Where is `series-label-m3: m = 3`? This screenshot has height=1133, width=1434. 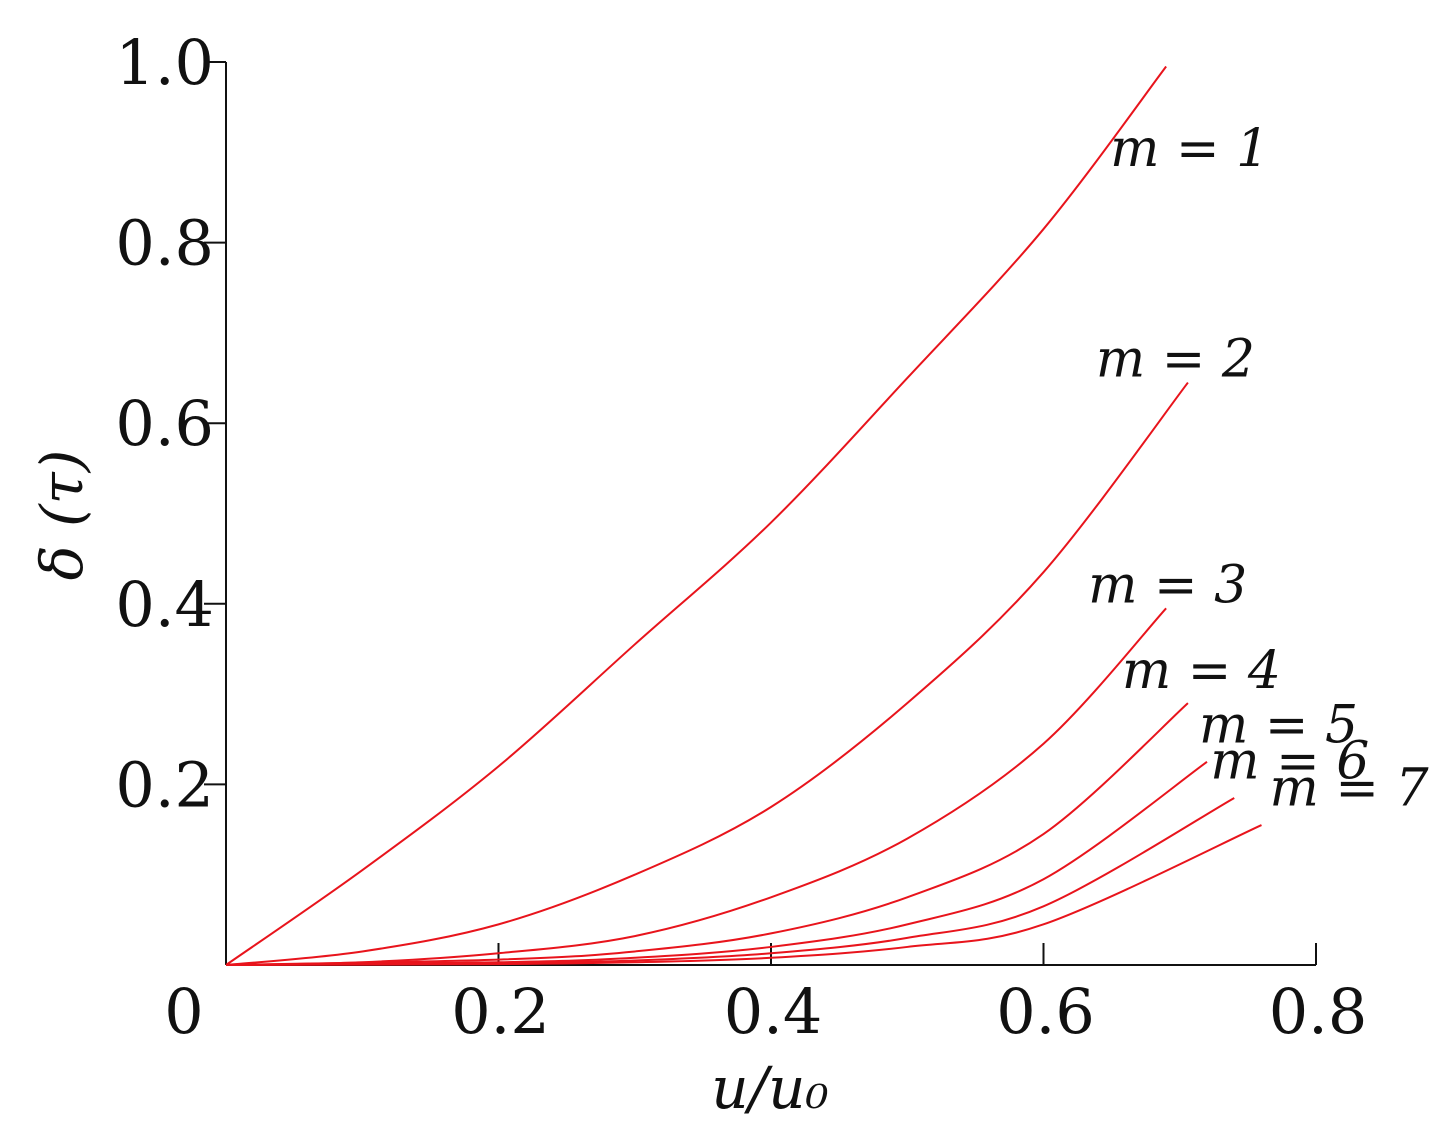 series-label-m3: m = 3 is located at coordinates (1167, 585).